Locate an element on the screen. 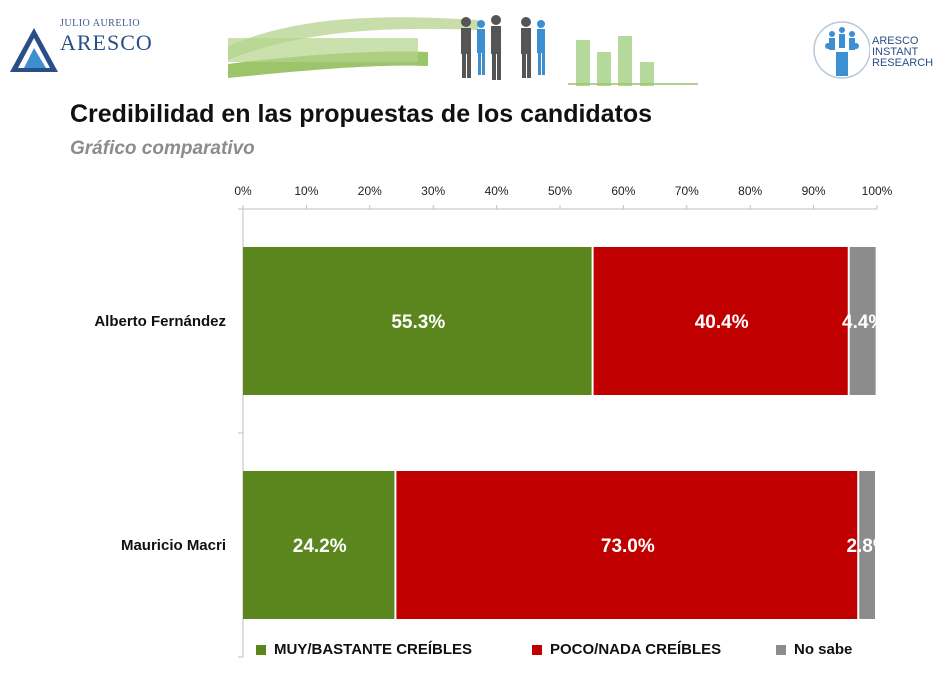  chart-subtitle: Gráfico comparativo is located at coordinates (162, 148).